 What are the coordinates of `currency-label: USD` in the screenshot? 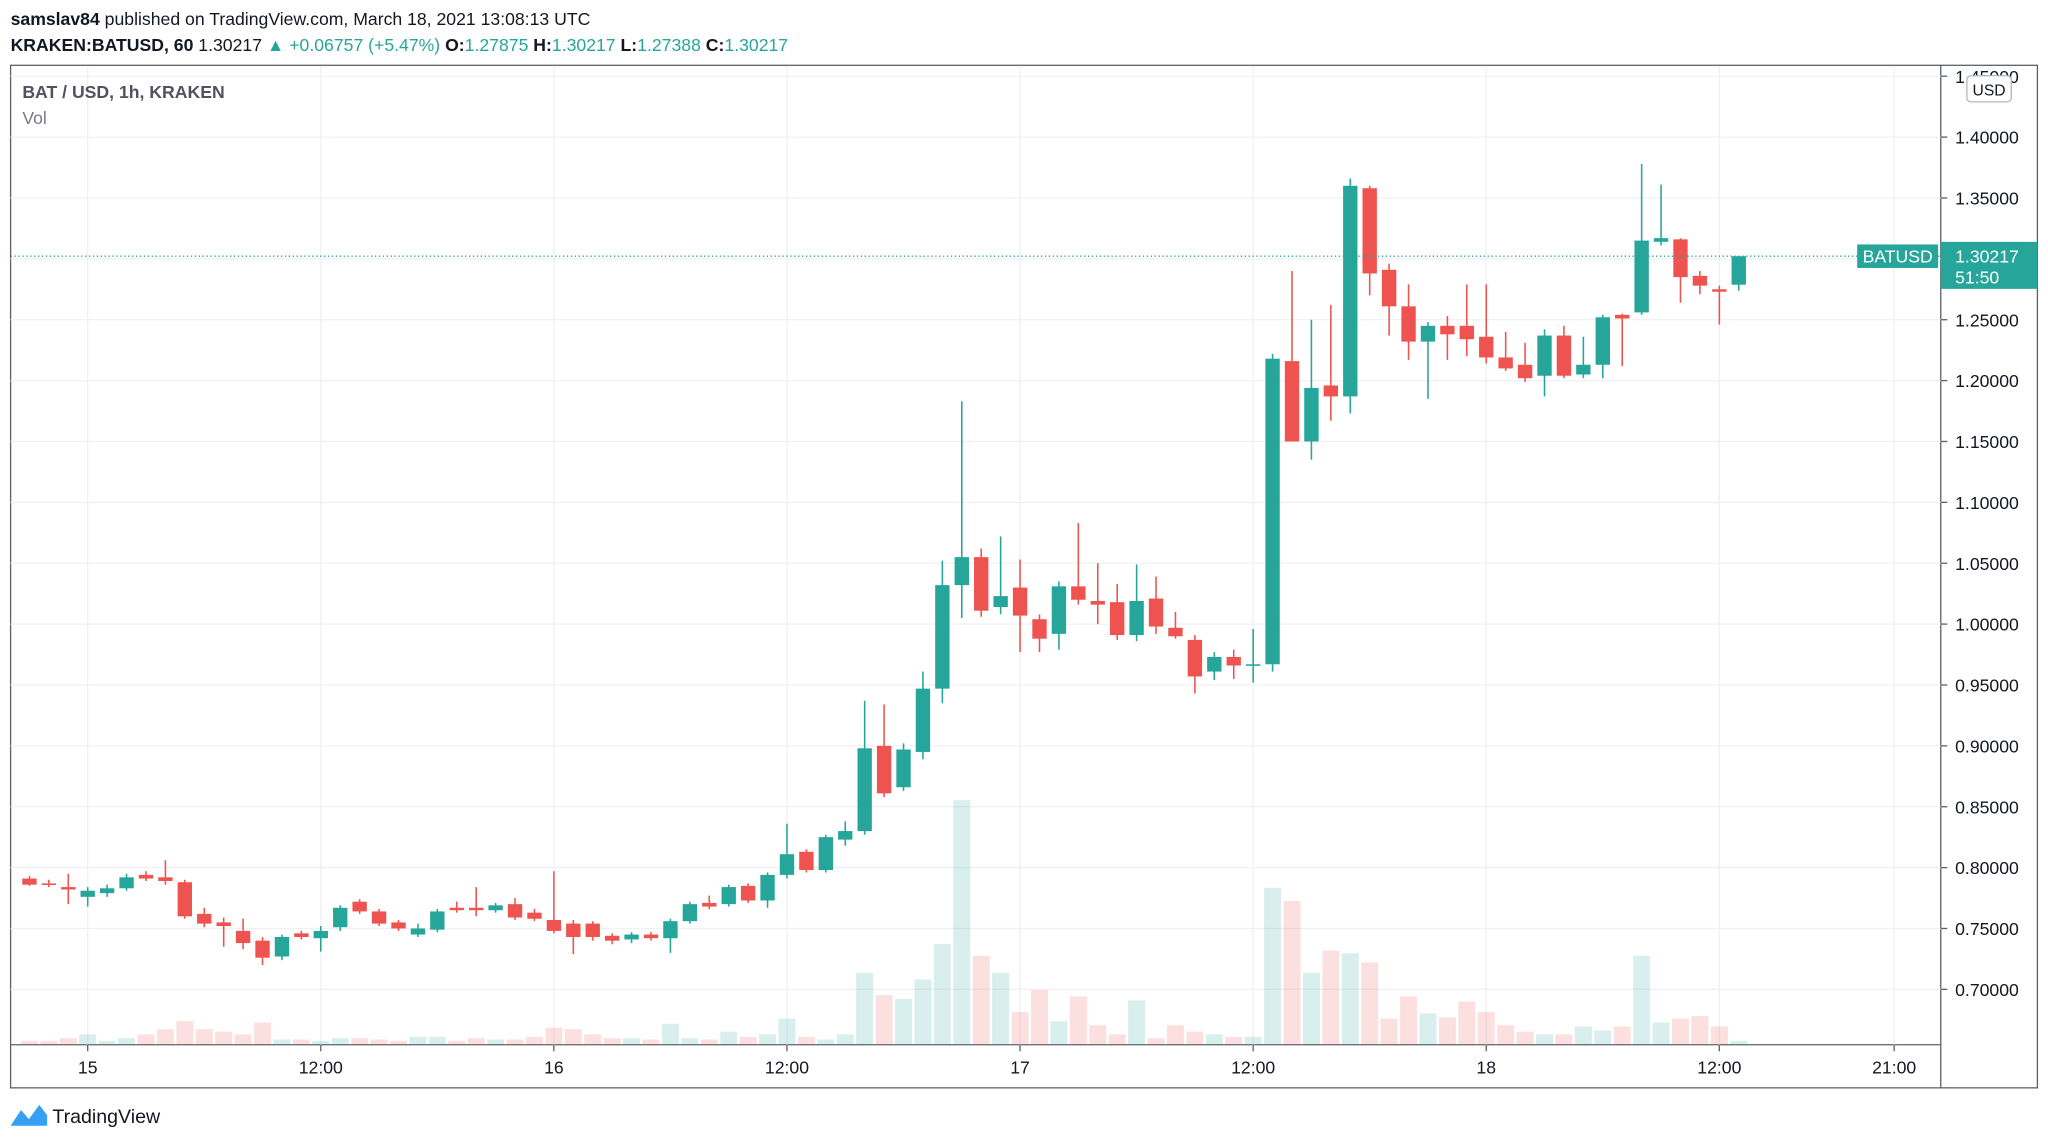 It's located at (1989, 90).